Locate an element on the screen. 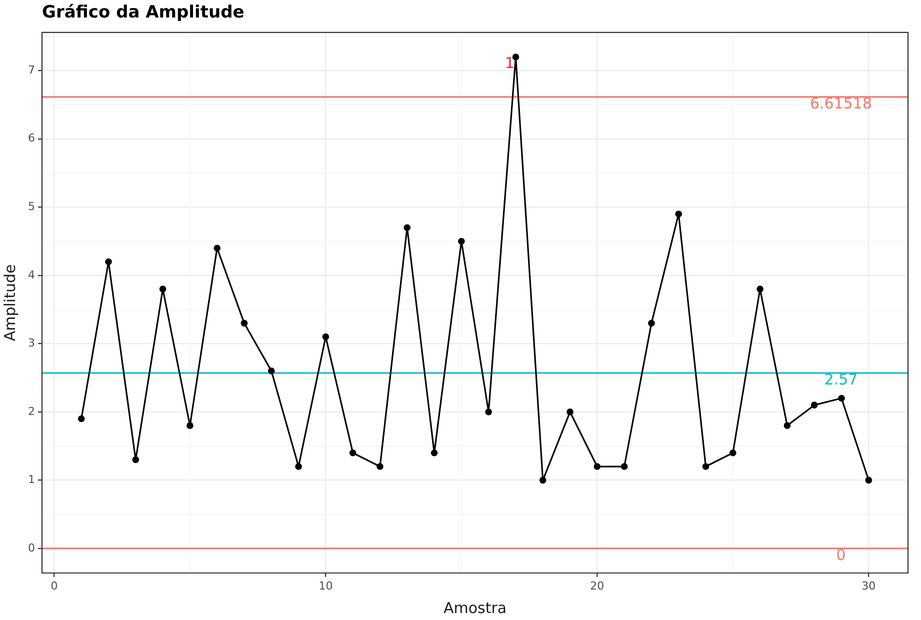  x-tick-label: 0 is located at coordinates (54, 585).